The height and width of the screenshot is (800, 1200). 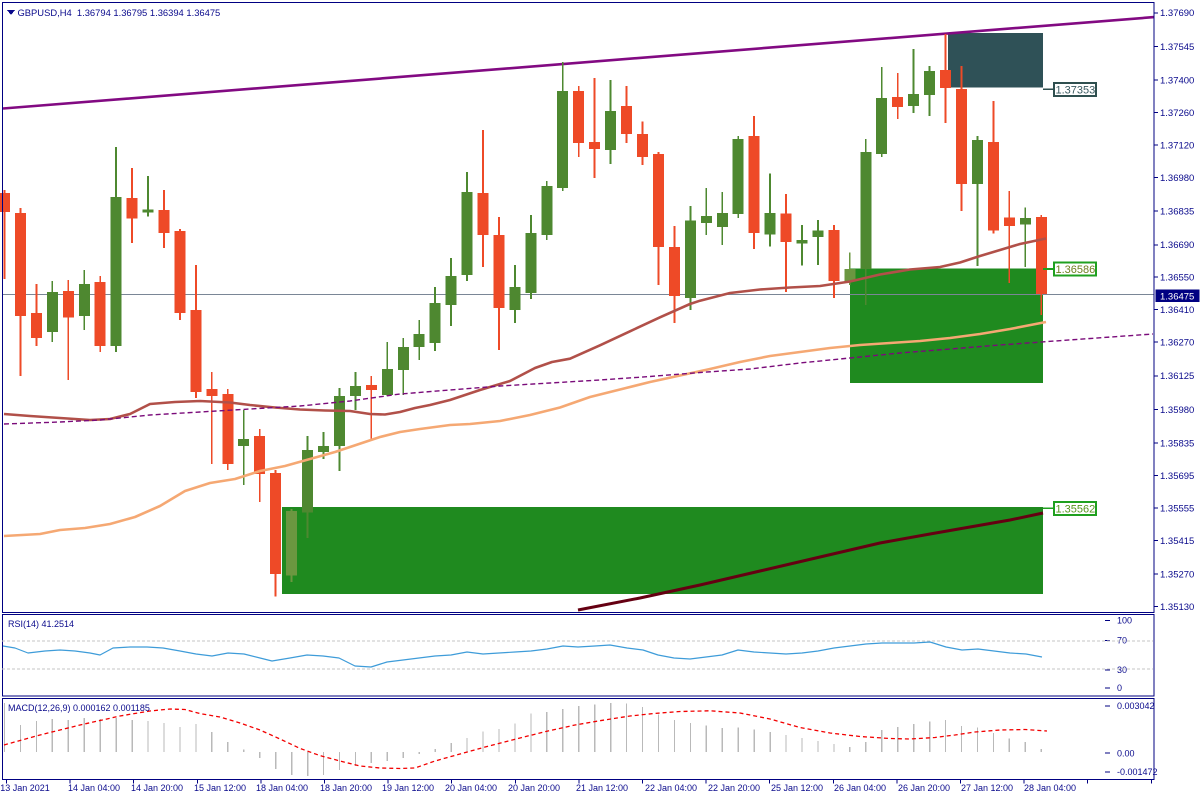 What do you see at coordinates (924, 788) in the screenshot?
I see `svg-text: 26 Jan 20:00` at bounding box center [924, 788].